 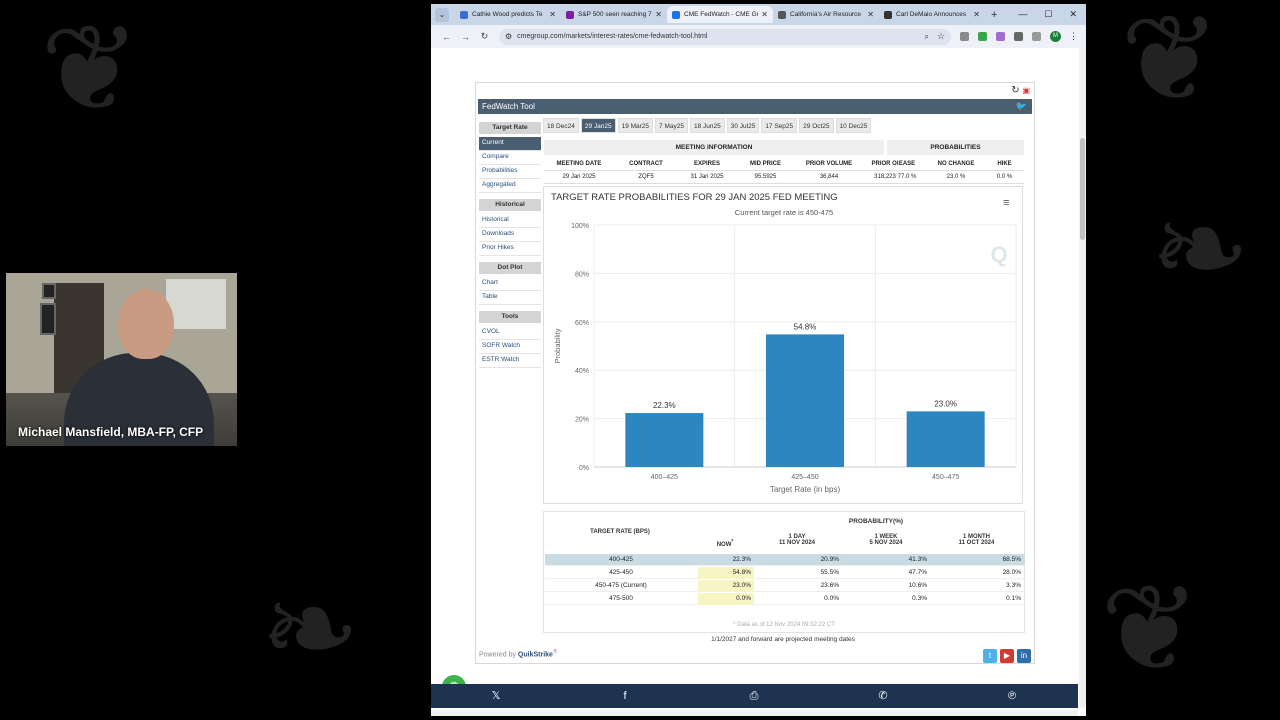 What do you see at coordinates (510, 333) in the screenshot?
I see `sidebar-item-cvol: CVOL` at bounding box center [510, 333].